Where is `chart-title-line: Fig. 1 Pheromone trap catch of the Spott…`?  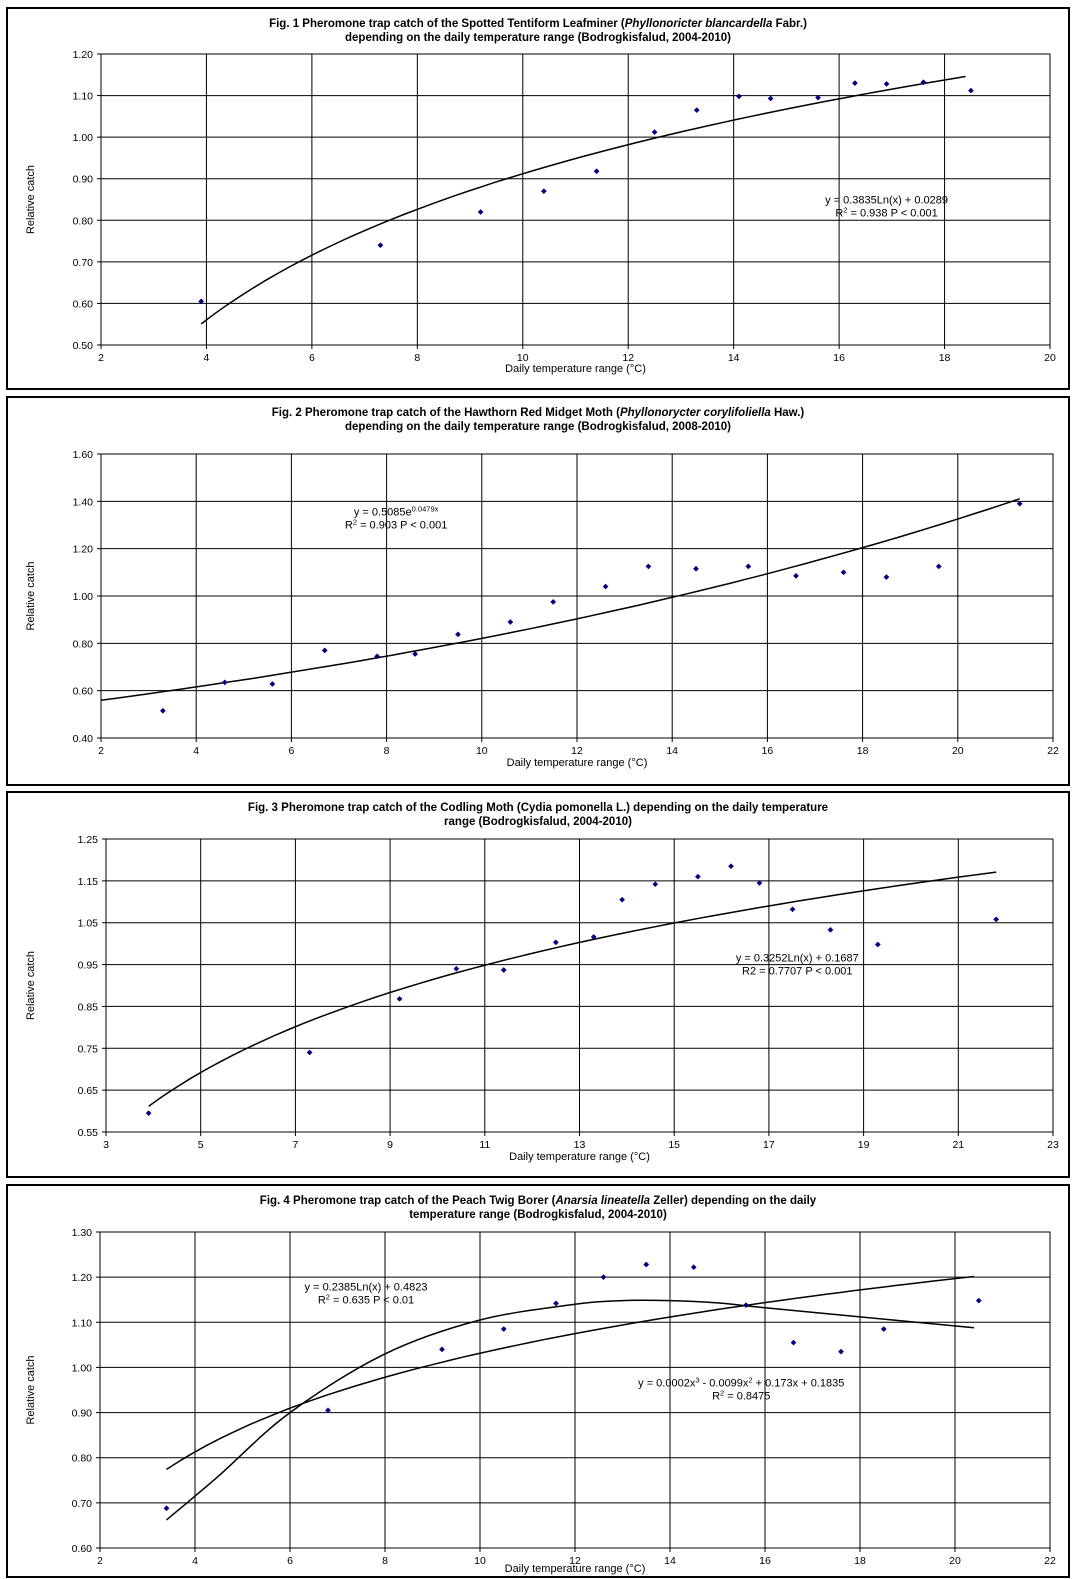
chart-title-line: Fig. 1 Pheromone trap catch of the Spott… is located at coordinates (538, 24).